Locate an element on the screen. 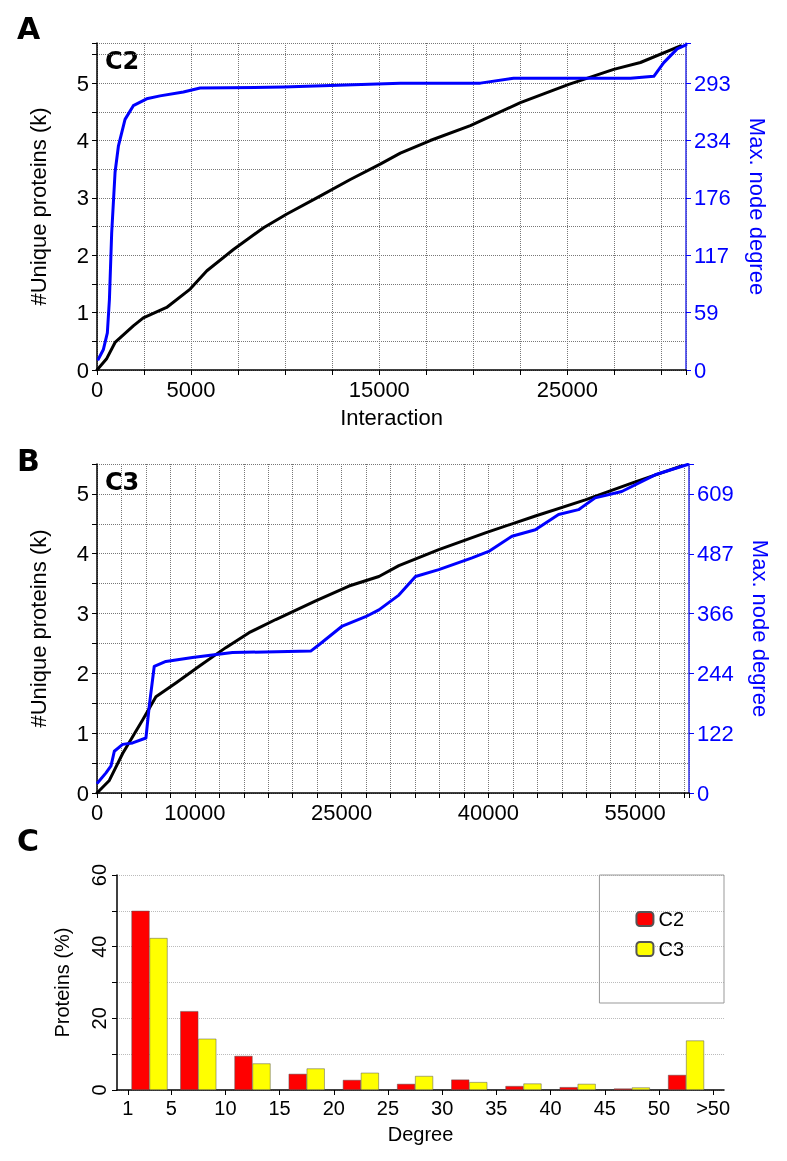 The image size is (787, 1161). y2-tick-label: 244 is located at coordinates (715, 673).